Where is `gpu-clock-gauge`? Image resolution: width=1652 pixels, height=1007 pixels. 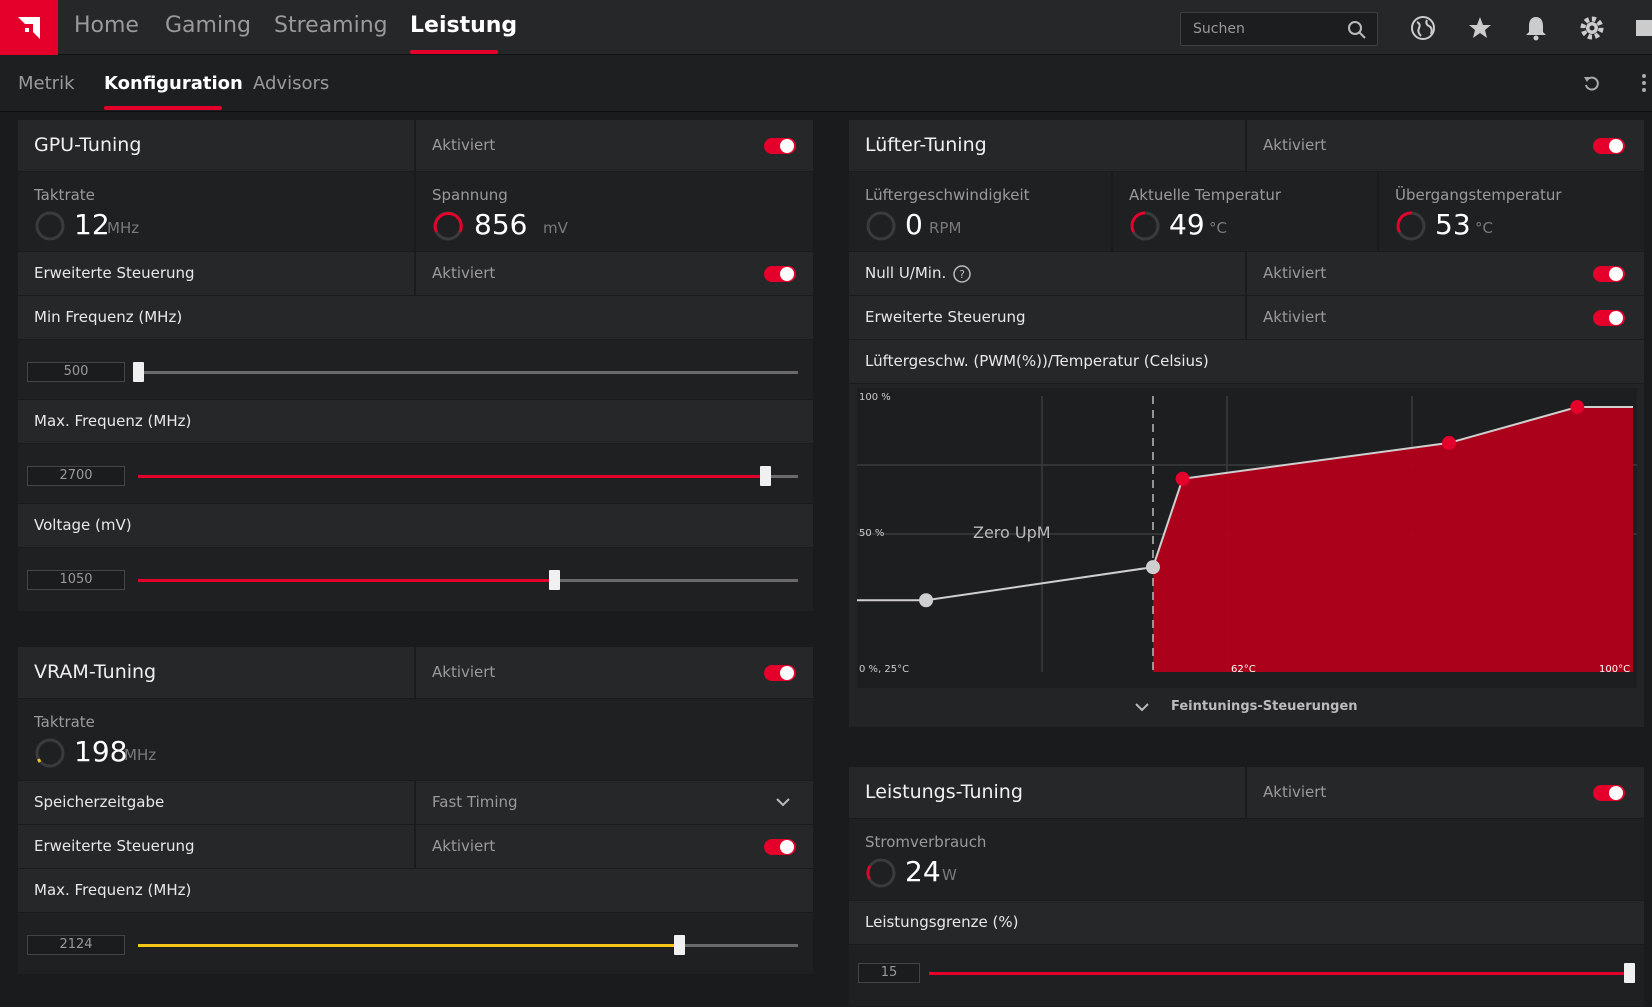 gpu-clock-gauge is located at coordinates (50, 226).